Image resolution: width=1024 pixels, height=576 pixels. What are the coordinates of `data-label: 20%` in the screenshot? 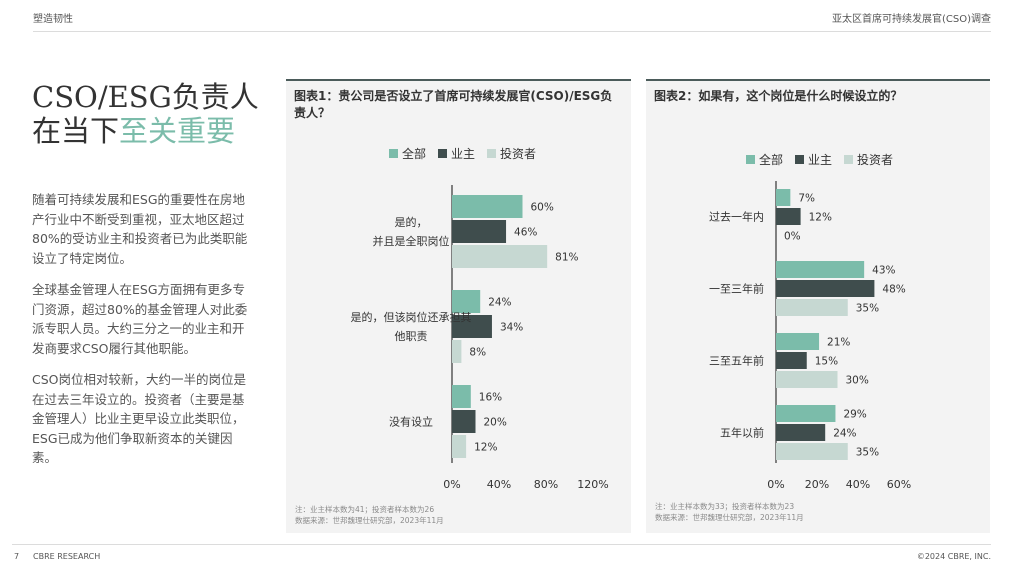 It's located at (495, 423).